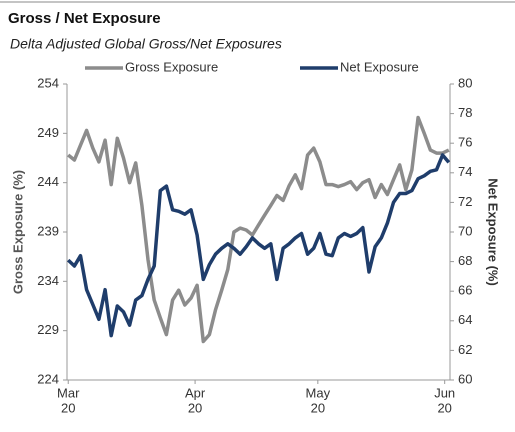  Describe the element at coordinates (493, 232) in the screenshot. I see `y2-axis-label: Net Exposure (%)` at that location.